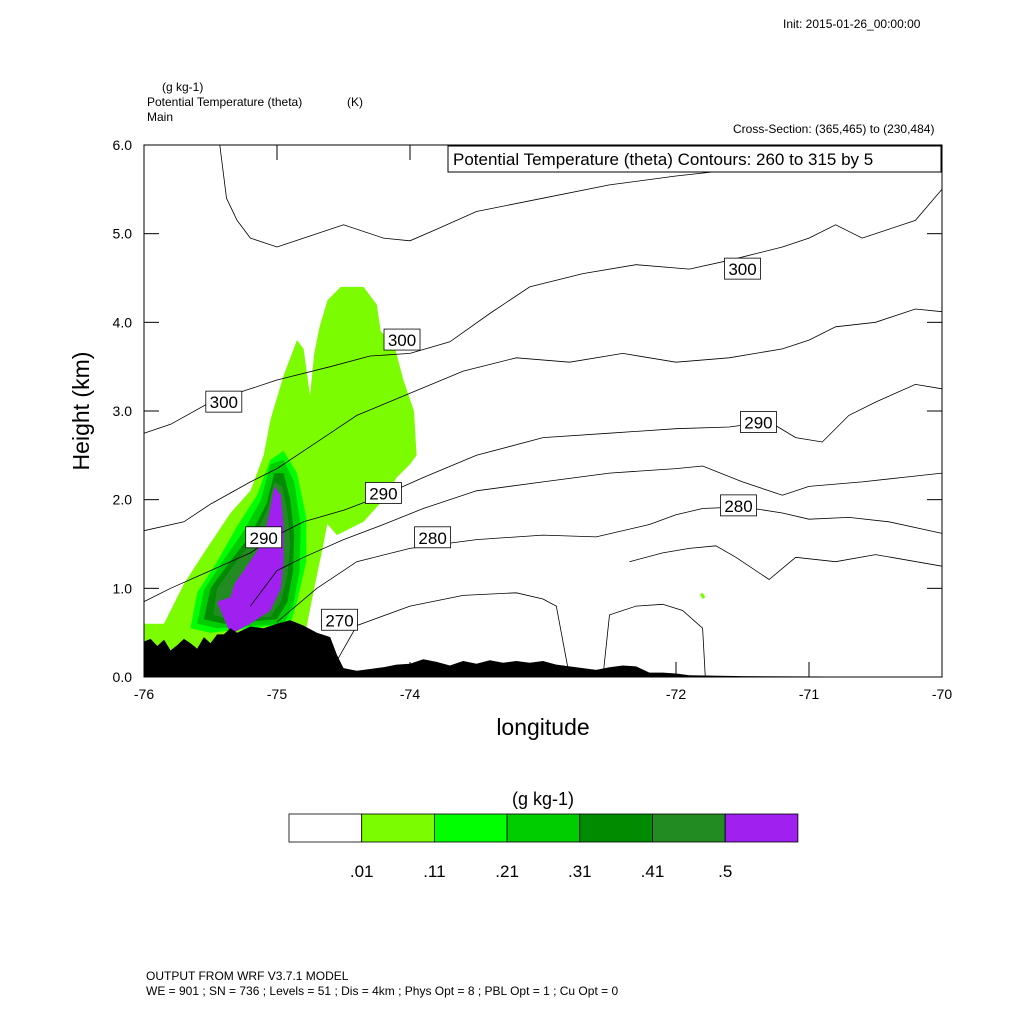 Image resolution: width=1024 pixels, height=1024 pixels. I want to click on y-tick-label: 0.0, so click(123, 677).